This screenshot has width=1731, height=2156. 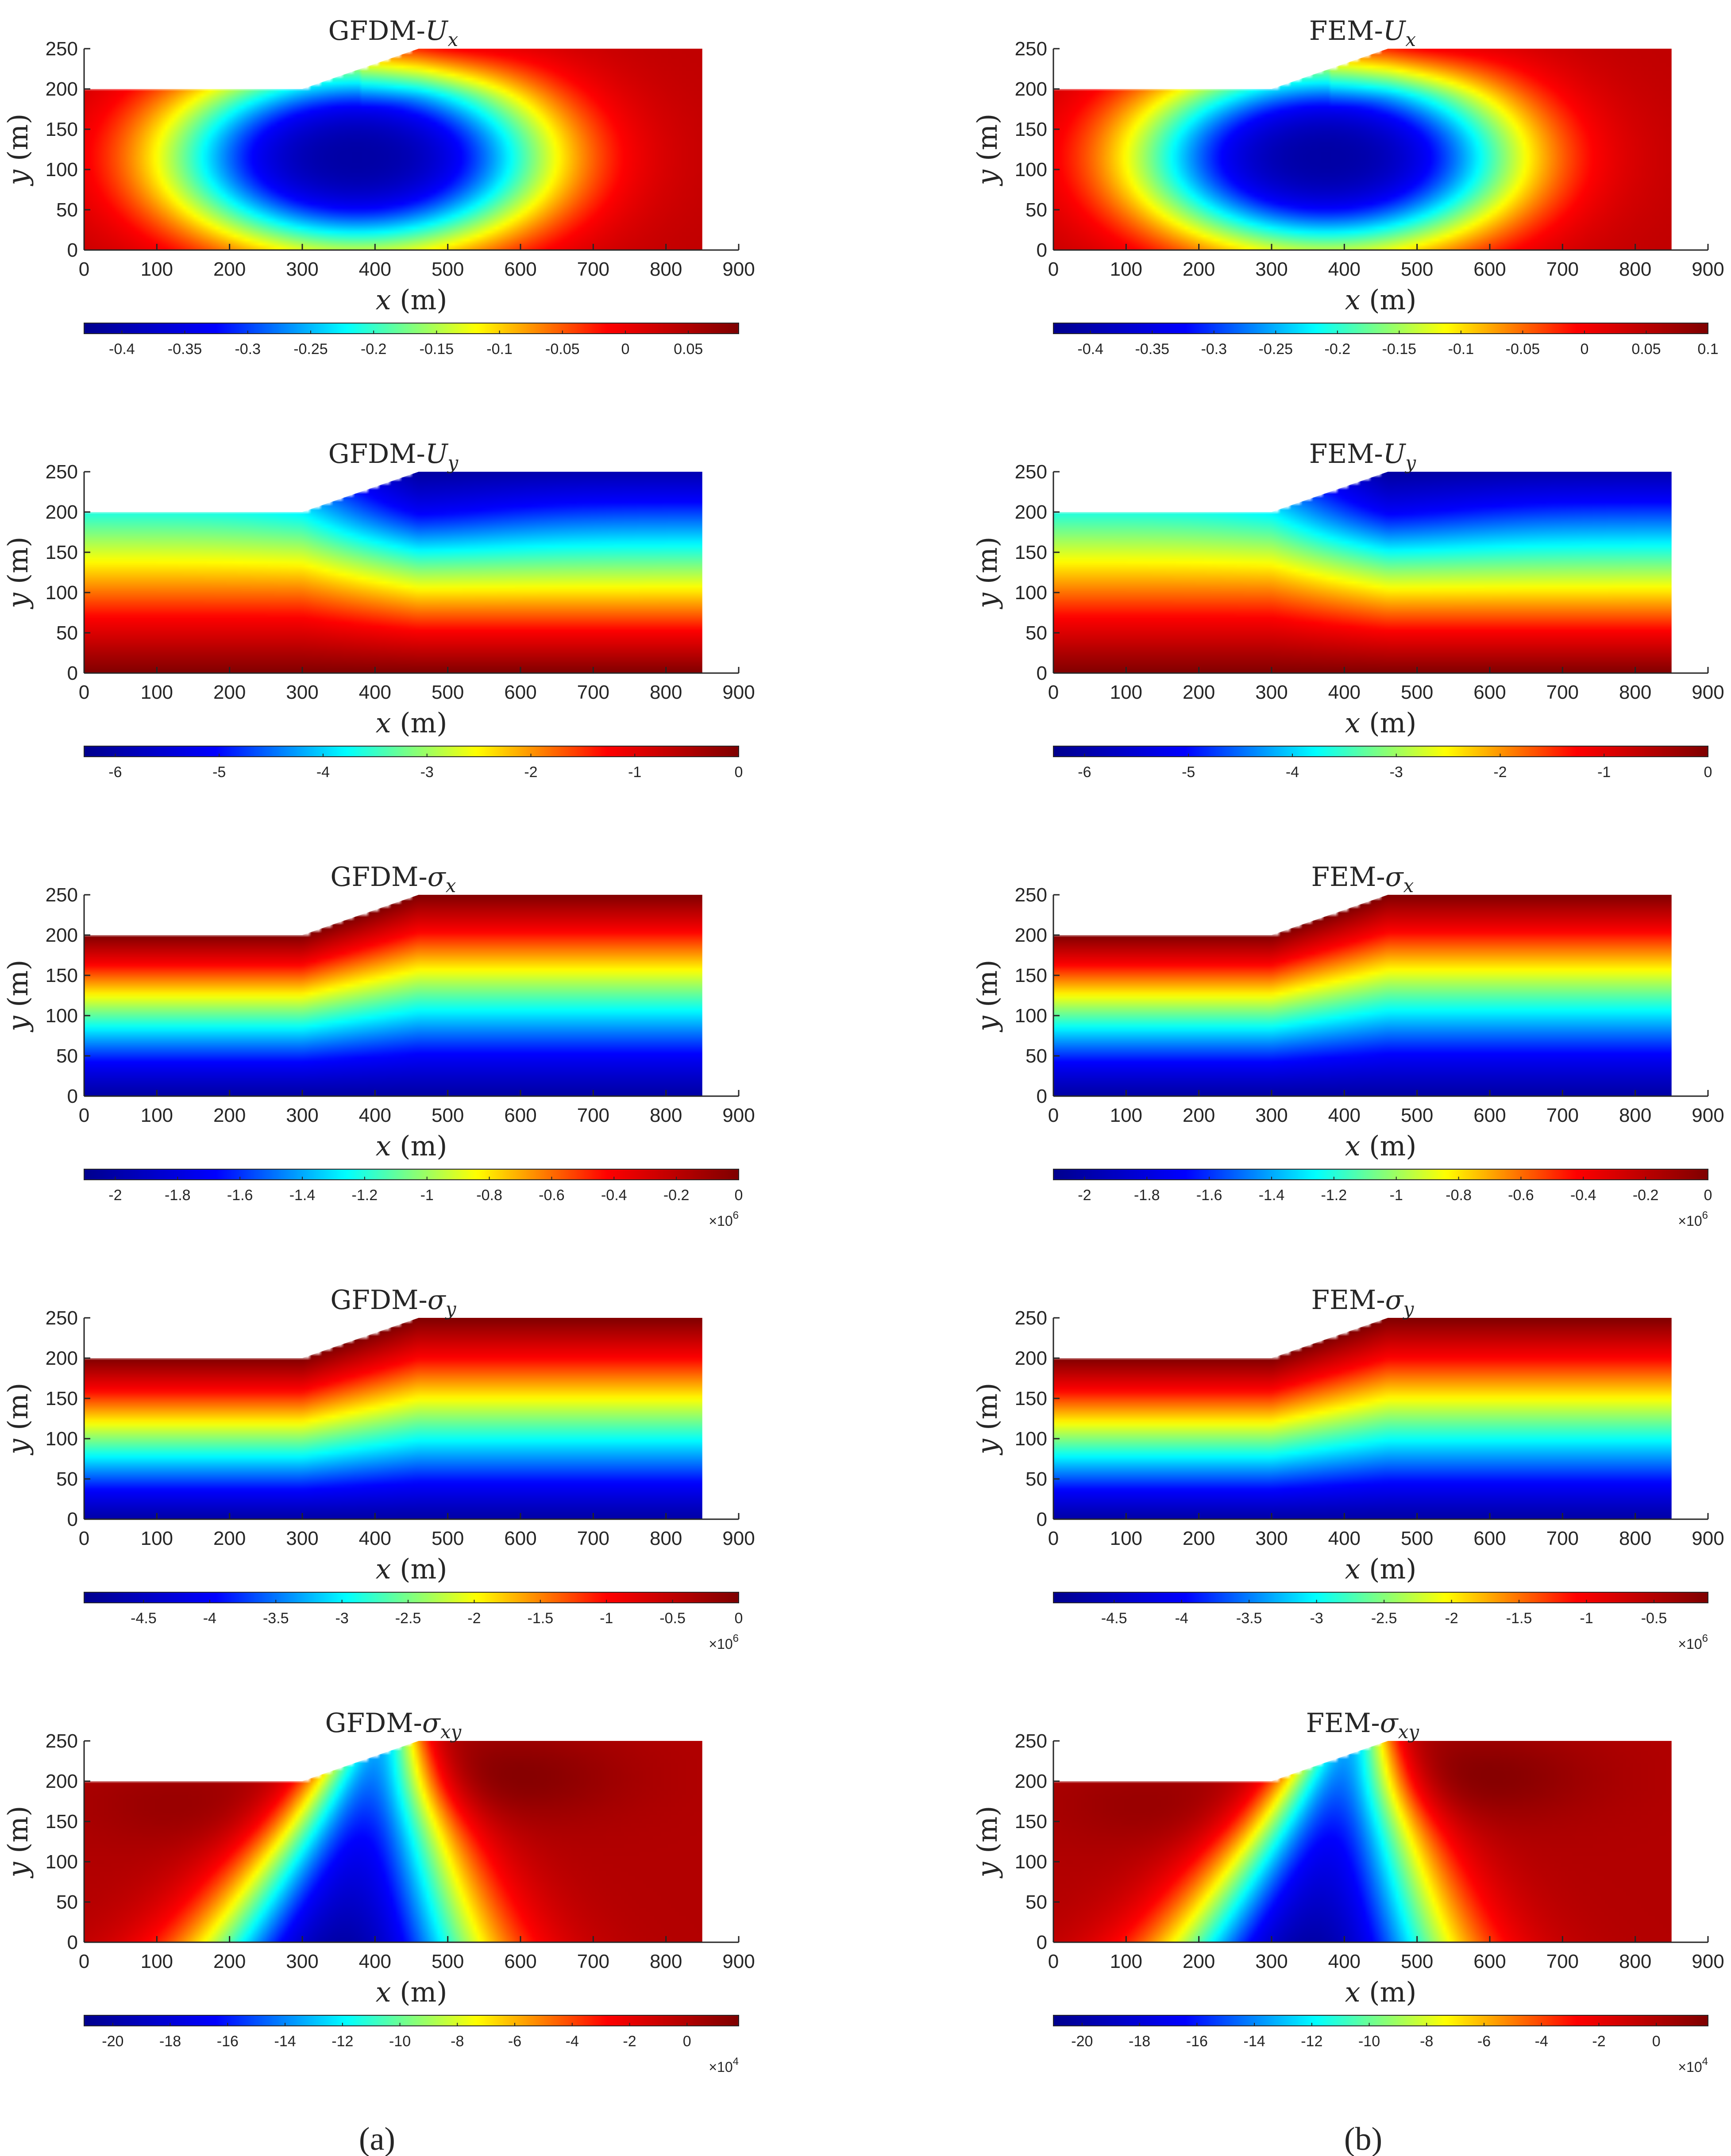 What do you see at coordinates (672, 1618) in the screenshot?
I see `colorbar-tick-label: -0.5` at bounding box center [672, 1618].